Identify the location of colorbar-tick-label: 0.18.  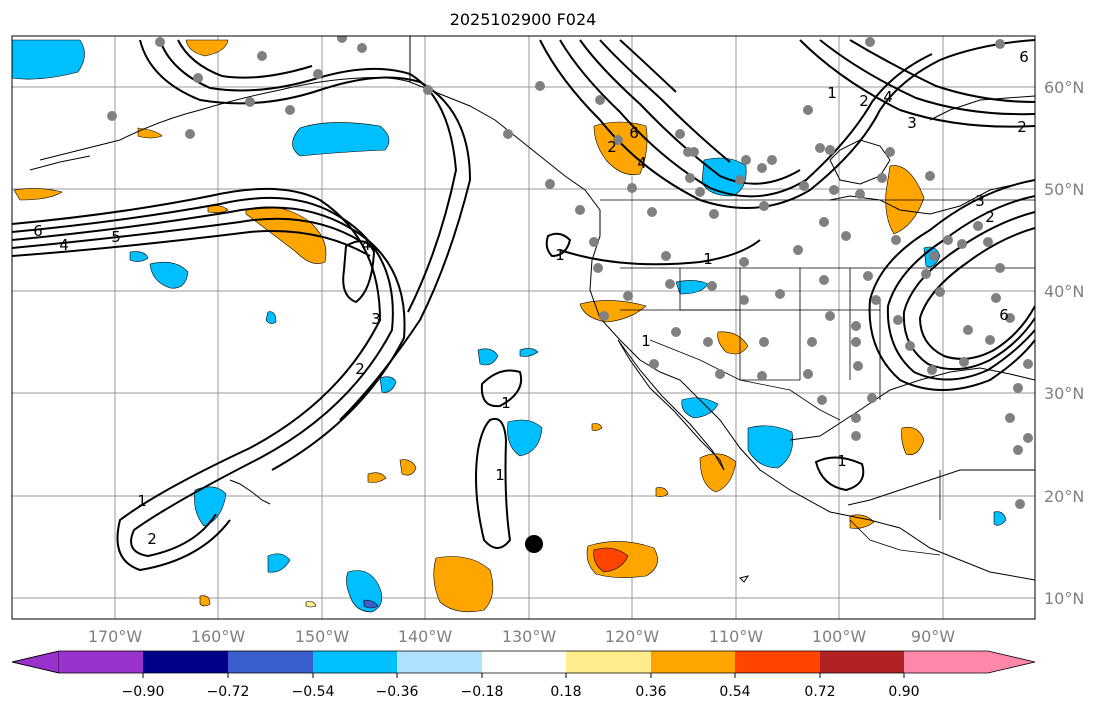
(565, 692).